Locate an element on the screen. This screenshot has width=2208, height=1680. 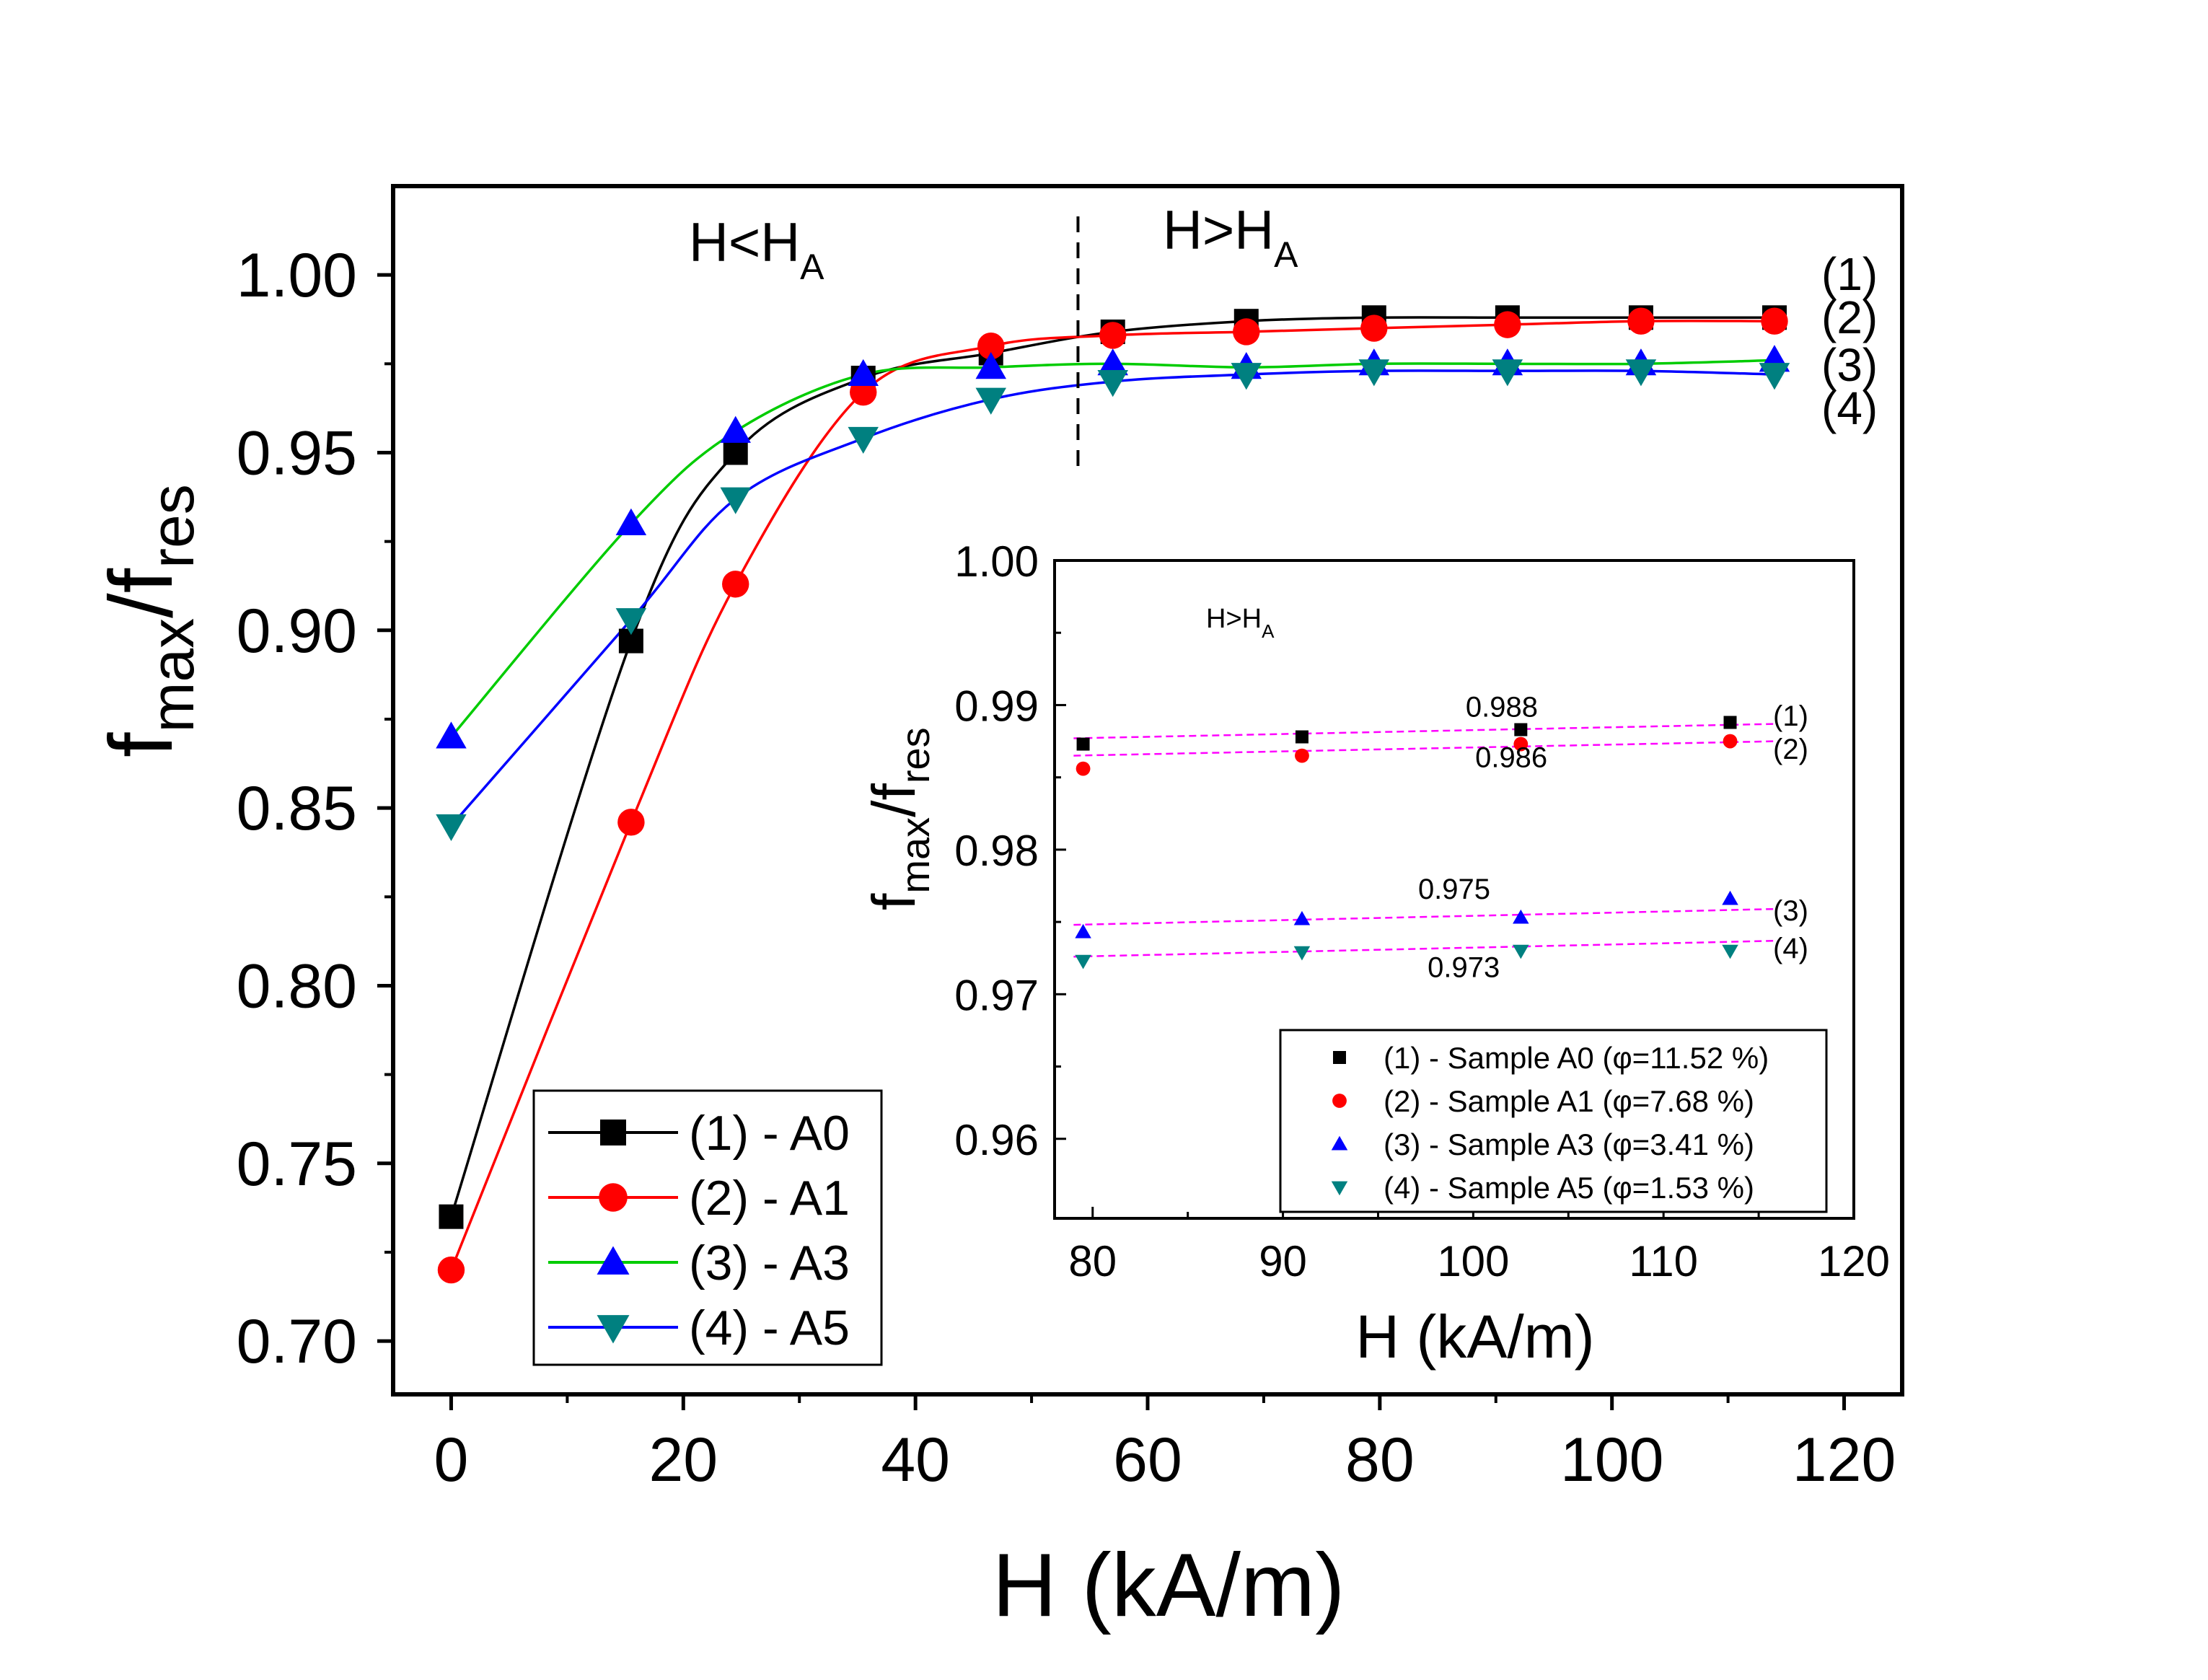
inset-annotations: 0.988 0.986 0.975 0.973 is located at coordinates (1482, 837).